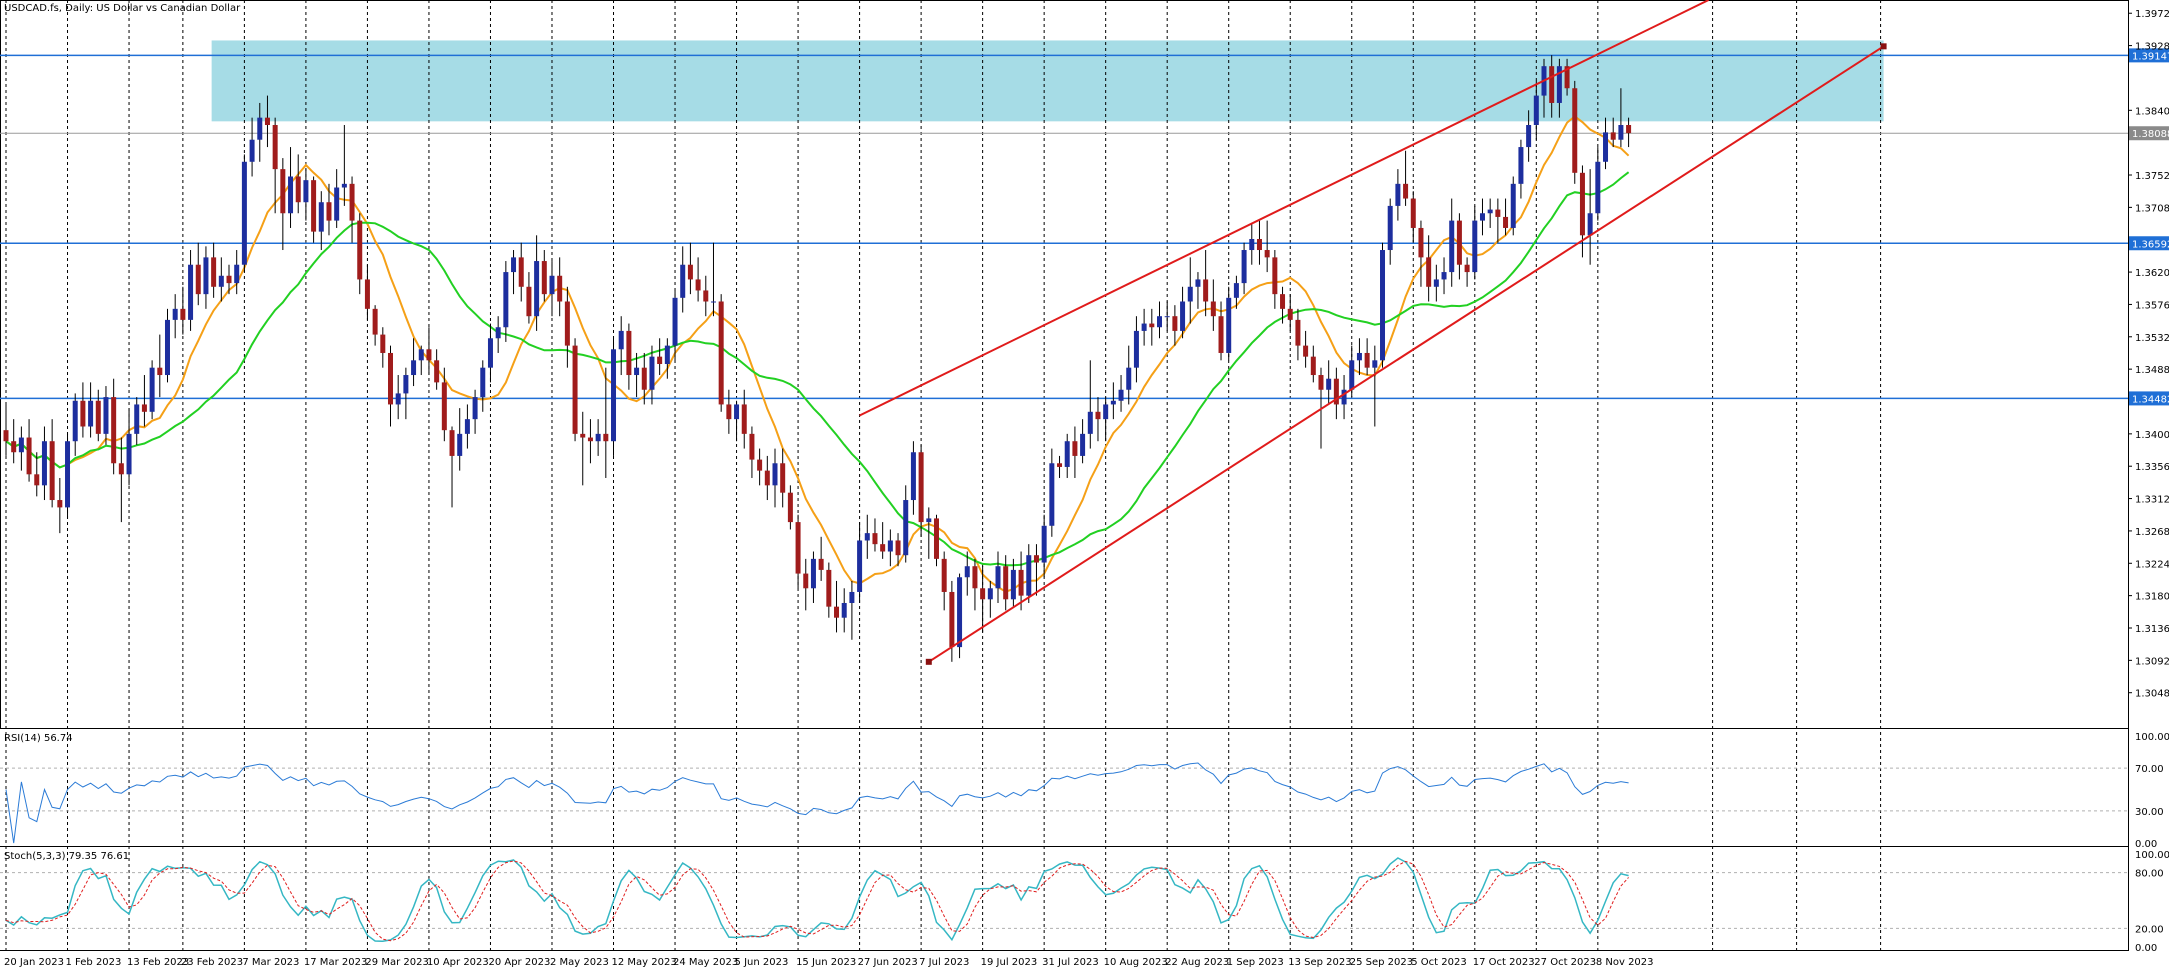 This screenshot has height=972, width=2169. I want to click on stoch-axis-label: 80.00, so click(2149, 874).